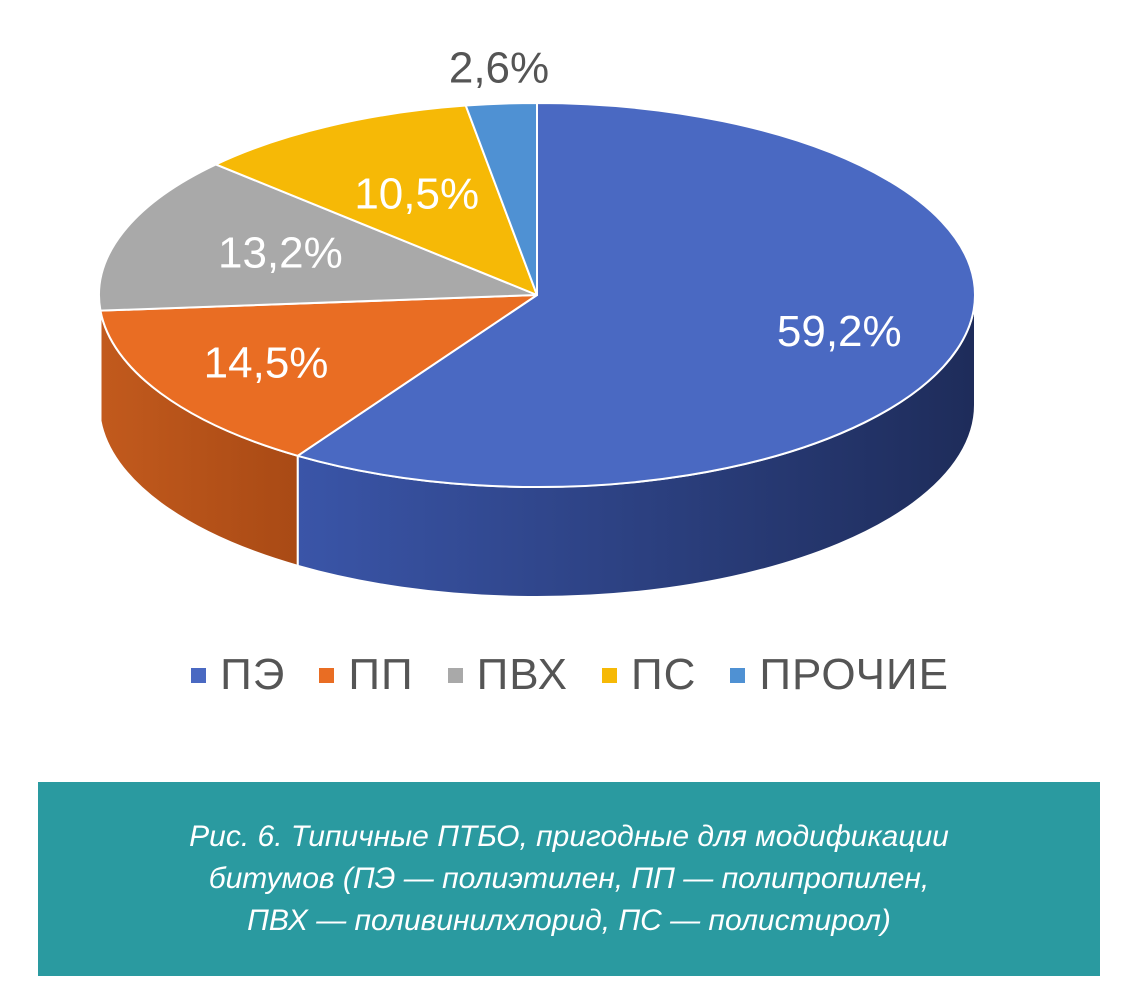 The image size is (1140, 1005). Describe the element at coordinates (381, 674) in the screenshot. I see `legend-label-pp: ПП` at that location.